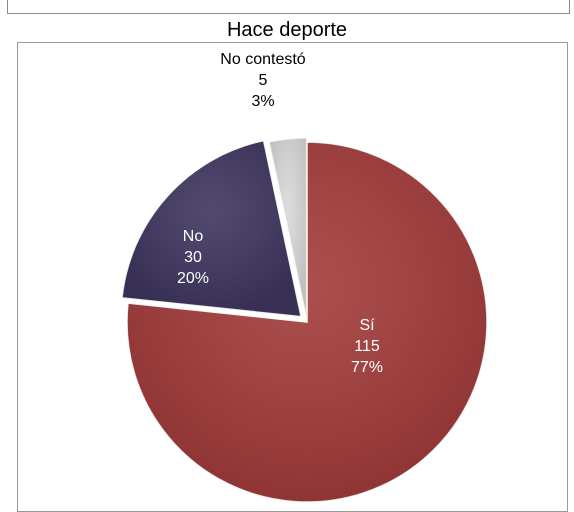  Describe the element at coordinates (263, 80) in the screenshot. I see `slice-value-2: 5` at that location.